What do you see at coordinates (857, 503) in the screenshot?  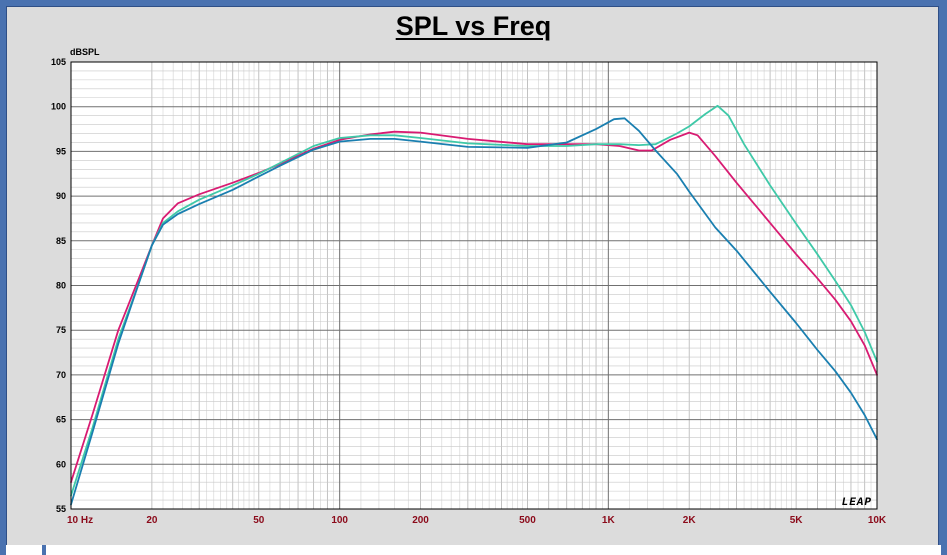 I see `leap-watermark: LEAP` at bounding box center [857, 503].